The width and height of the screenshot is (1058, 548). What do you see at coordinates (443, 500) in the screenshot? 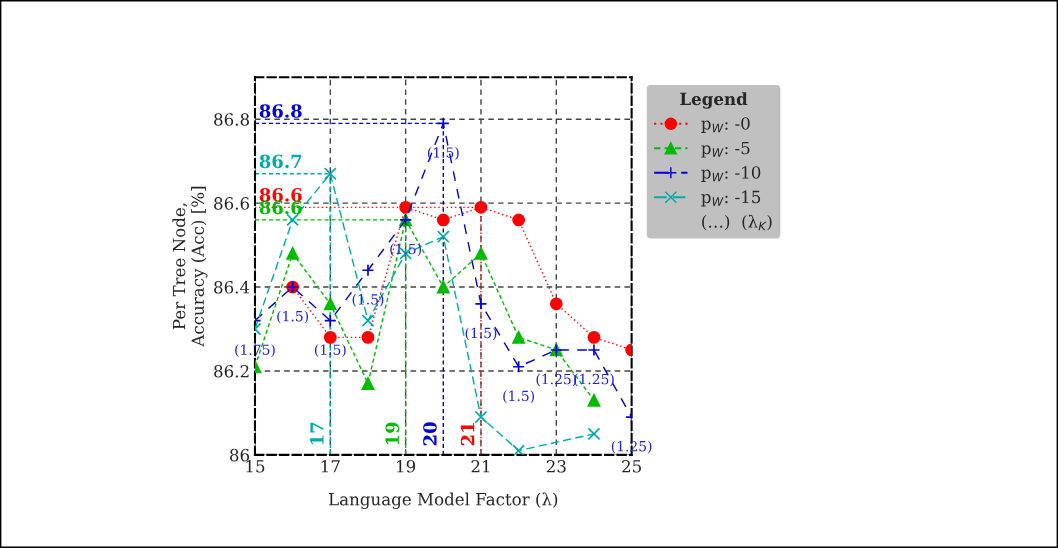
I see `x-axis-title: Language Model Factor (λ)` at bounding box center [443, 500].